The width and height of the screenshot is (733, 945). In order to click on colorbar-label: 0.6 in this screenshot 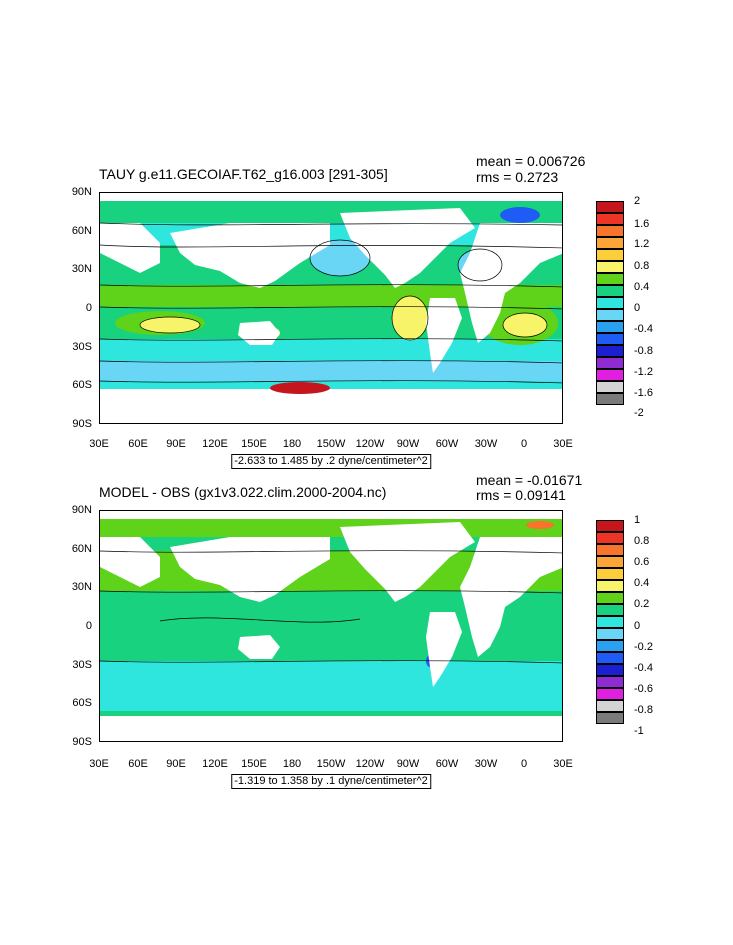, I will do `click(642, 562)`.